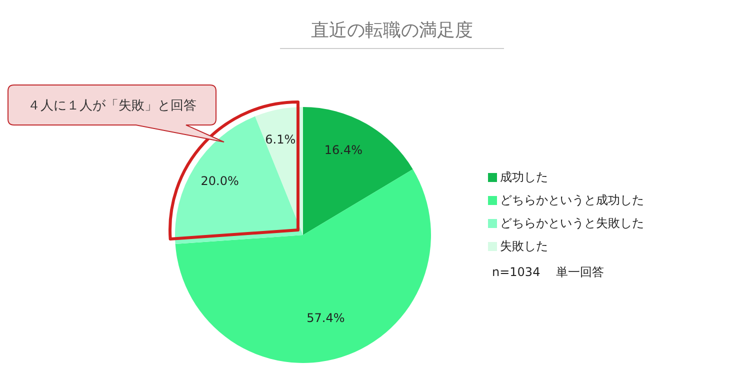 The width and height of the screenshot is (747, 377). What do you see at coordinates (392, 33) in the screenshot?
I see `chart-title: 直近の転職の満足度` at bounding box center [392, 33].